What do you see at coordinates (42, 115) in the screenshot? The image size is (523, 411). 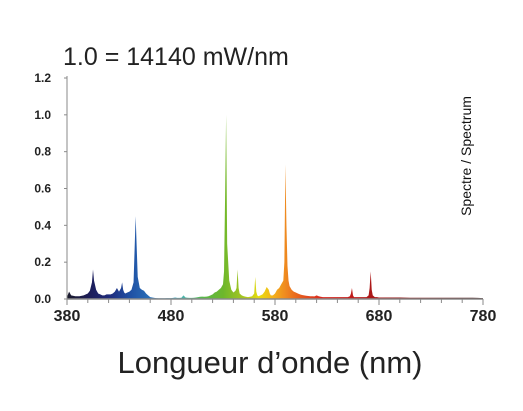 I see `y-tick-label: 1.0` at bounding box center [42, 115].